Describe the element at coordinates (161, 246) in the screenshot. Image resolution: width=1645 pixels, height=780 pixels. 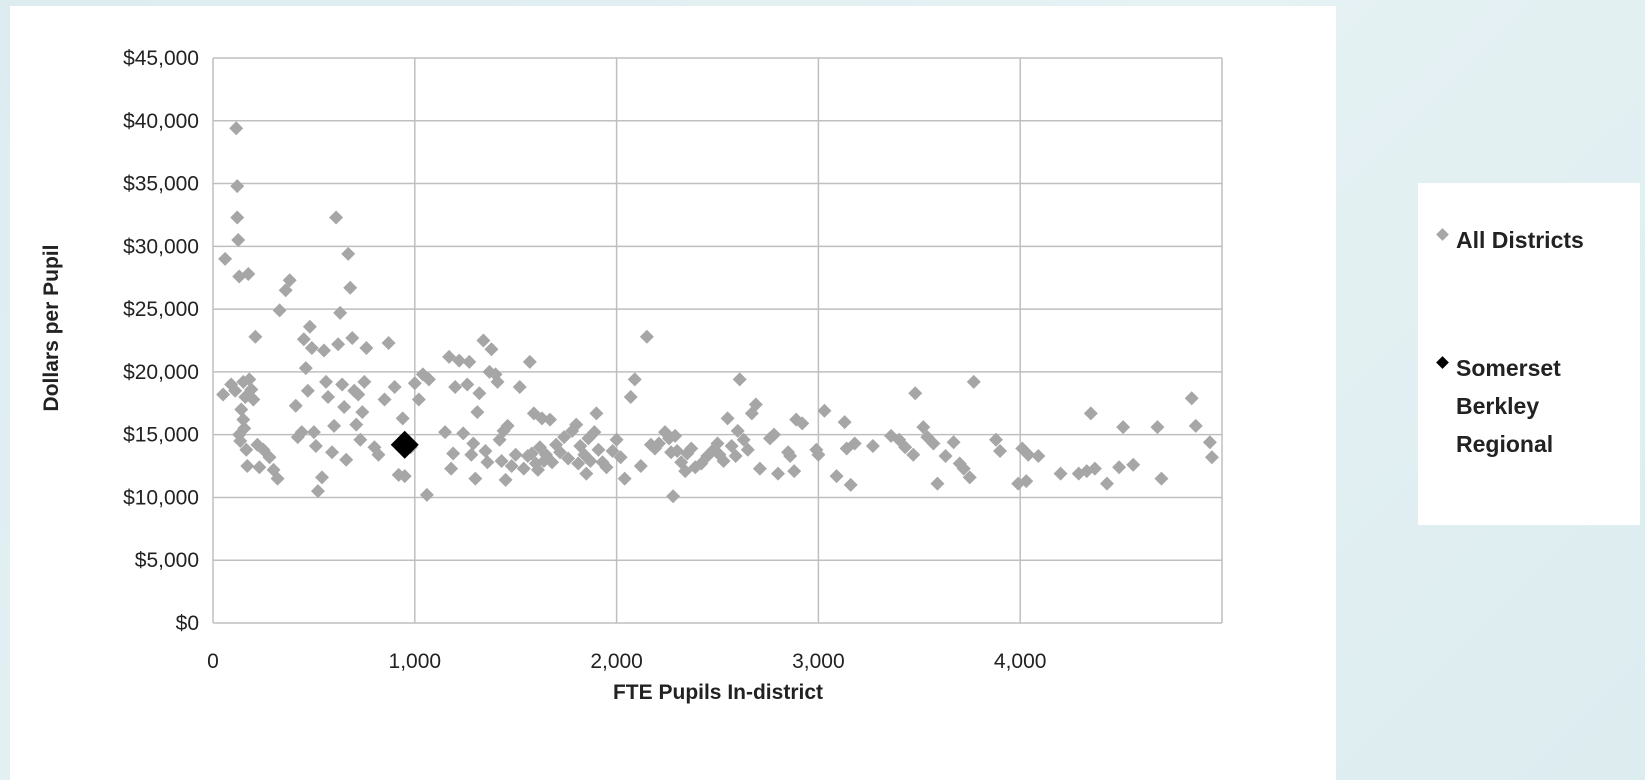
I see `y-tick-label: $30,000` at that location.